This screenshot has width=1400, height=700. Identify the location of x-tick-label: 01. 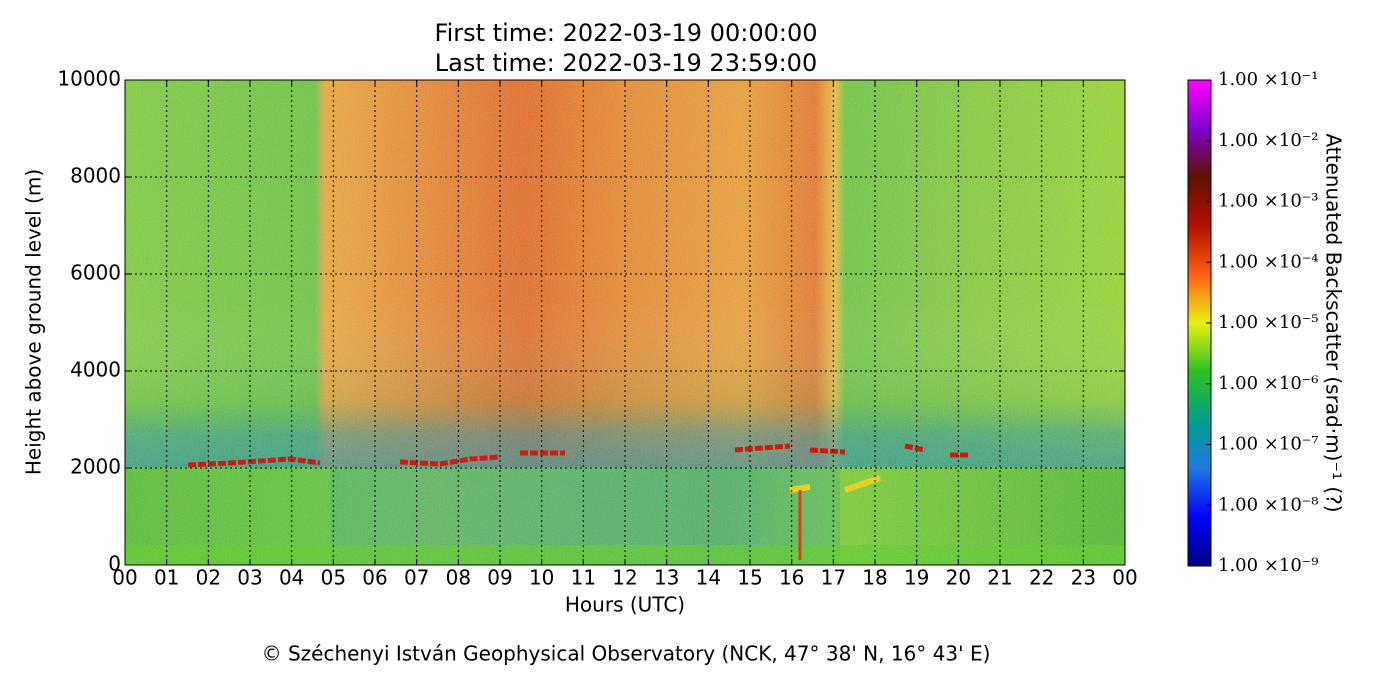
(166, 578).